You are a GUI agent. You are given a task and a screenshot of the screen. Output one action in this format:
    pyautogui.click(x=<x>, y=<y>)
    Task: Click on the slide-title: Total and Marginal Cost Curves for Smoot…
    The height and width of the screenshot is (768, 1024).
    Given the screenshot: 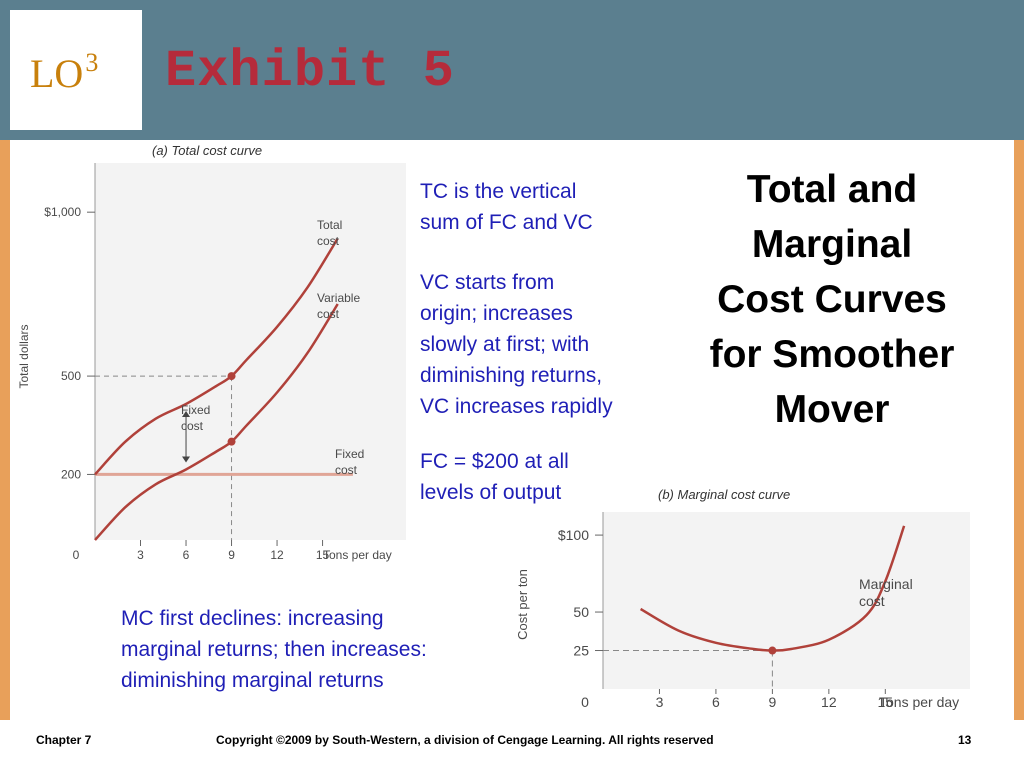 What is the action you would take?
    pyautogui.click(x=832, y=299)
    